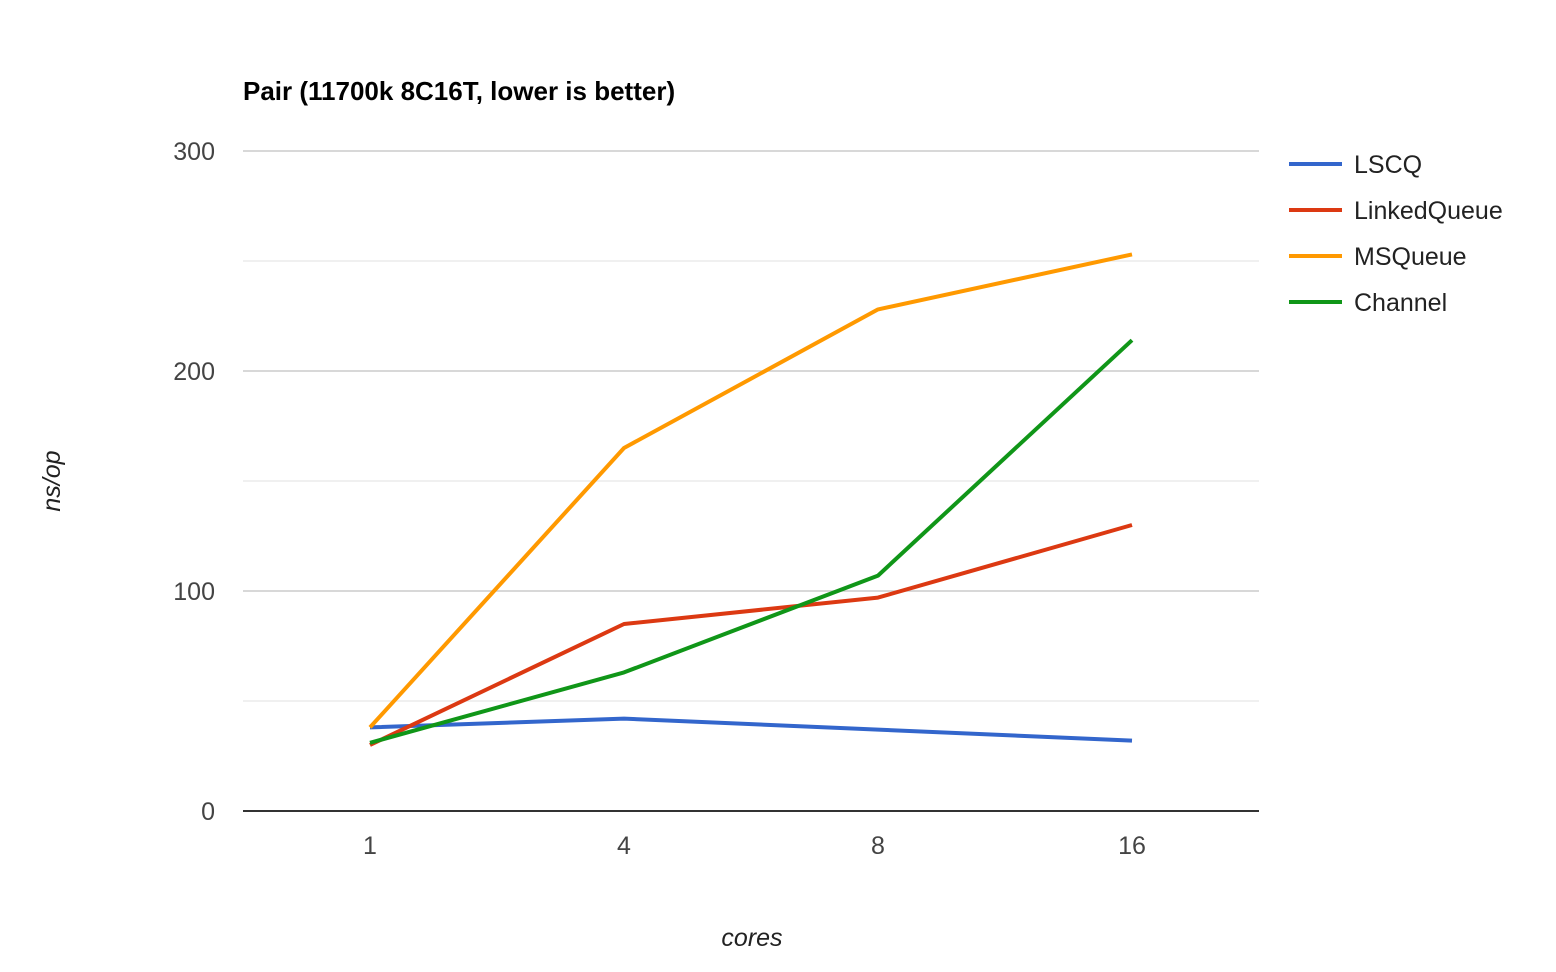 This screenshot has width=1556, height=972. I want to click on legend-label-lscq: LSCQ, so click(1388, 165).